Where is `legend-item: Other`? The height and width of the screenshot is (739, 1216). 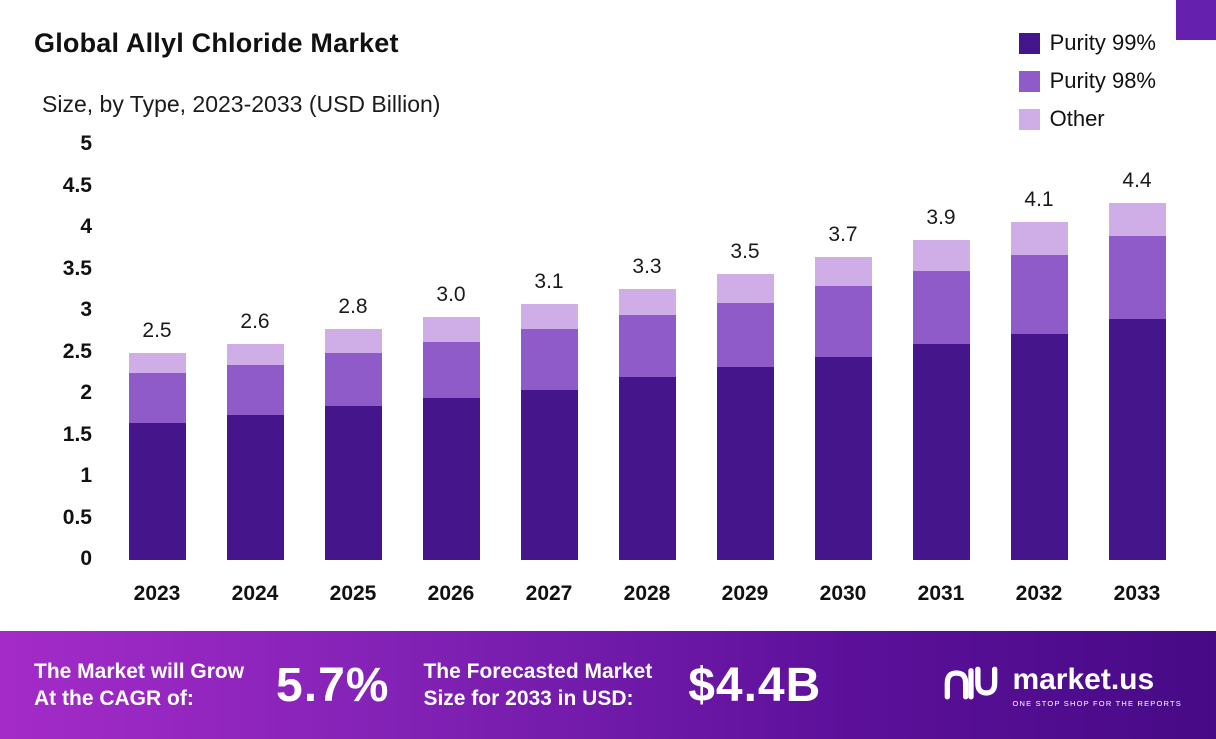 legend-item: Other is located at coordinates (1087, 119).